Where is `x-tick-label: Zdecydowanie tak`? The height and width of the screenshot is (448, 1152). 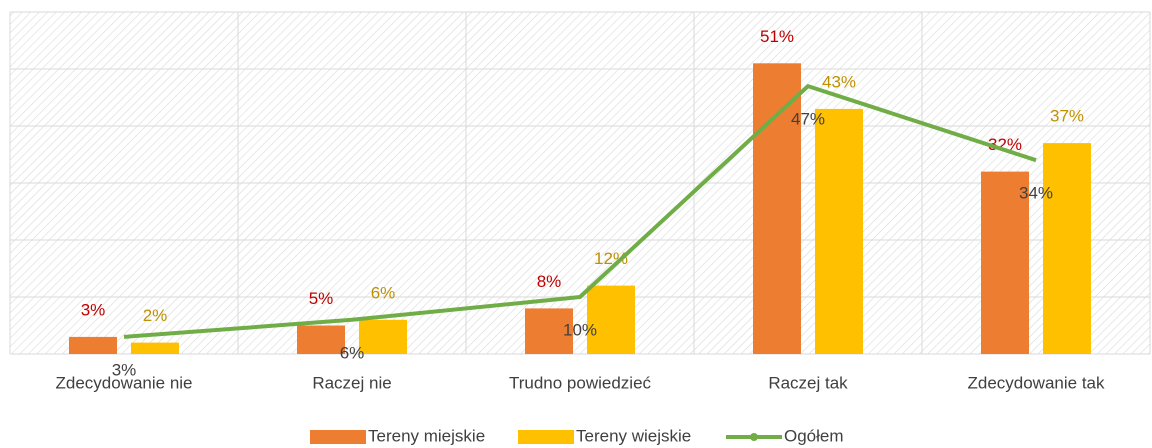
x-tick-label: Zdecydowanie tak is located at coordinates (1036, 382).